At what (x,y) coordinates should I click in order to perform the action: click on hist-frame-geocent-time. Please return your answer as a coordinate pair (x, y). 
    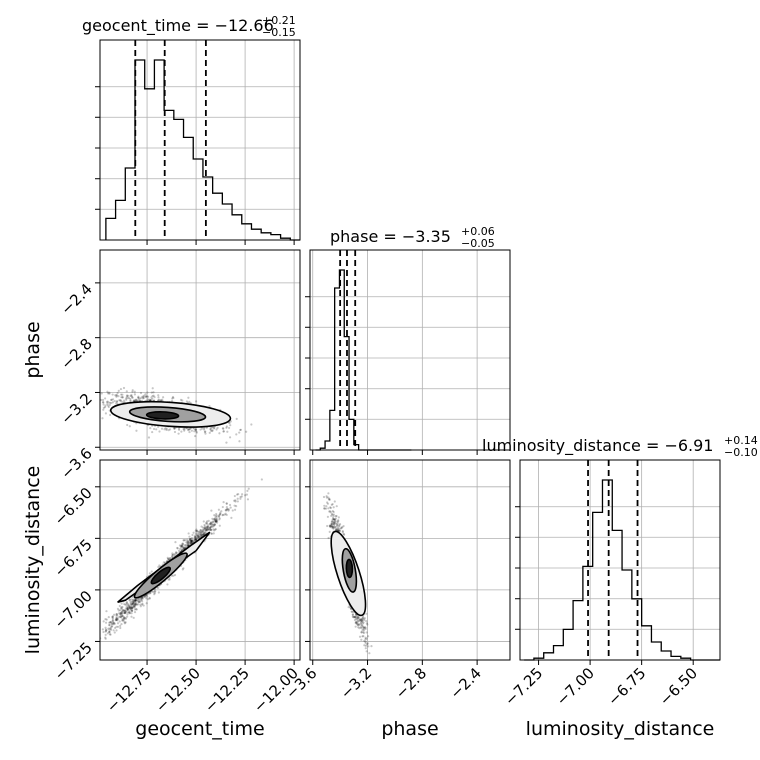
    Looking at the image, I should click on (200, 140).